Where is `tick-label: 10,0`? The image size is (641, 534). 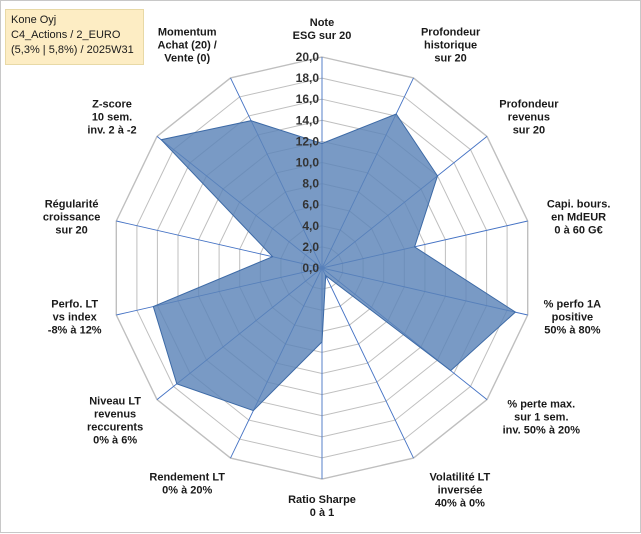
tick-label: 10,0 is located at coordinates (308, 163).